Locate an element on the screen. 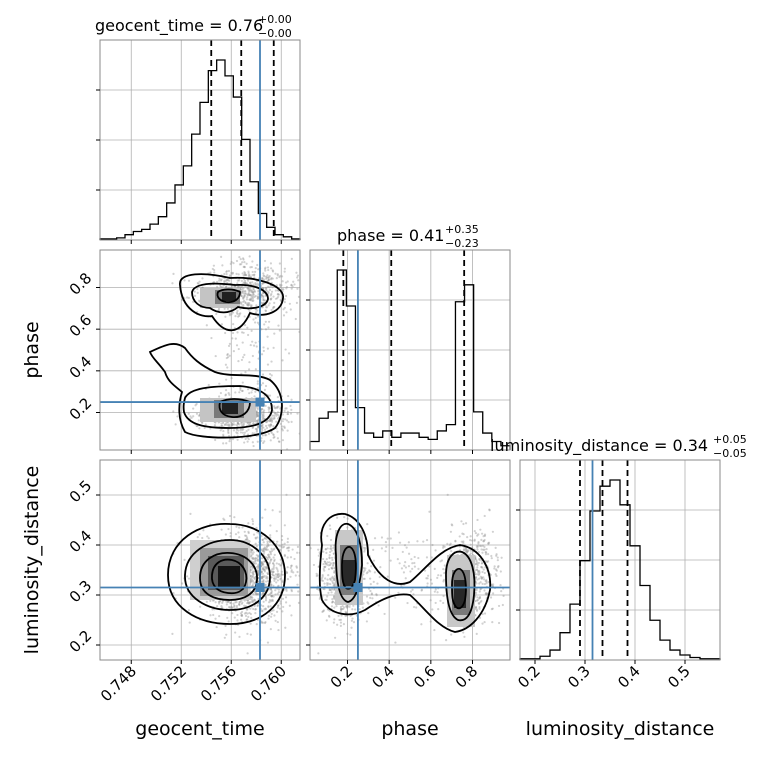 This screenshot has height=760, width=760. x-tick-label: 0.4 is located at coordinates (629, 677).